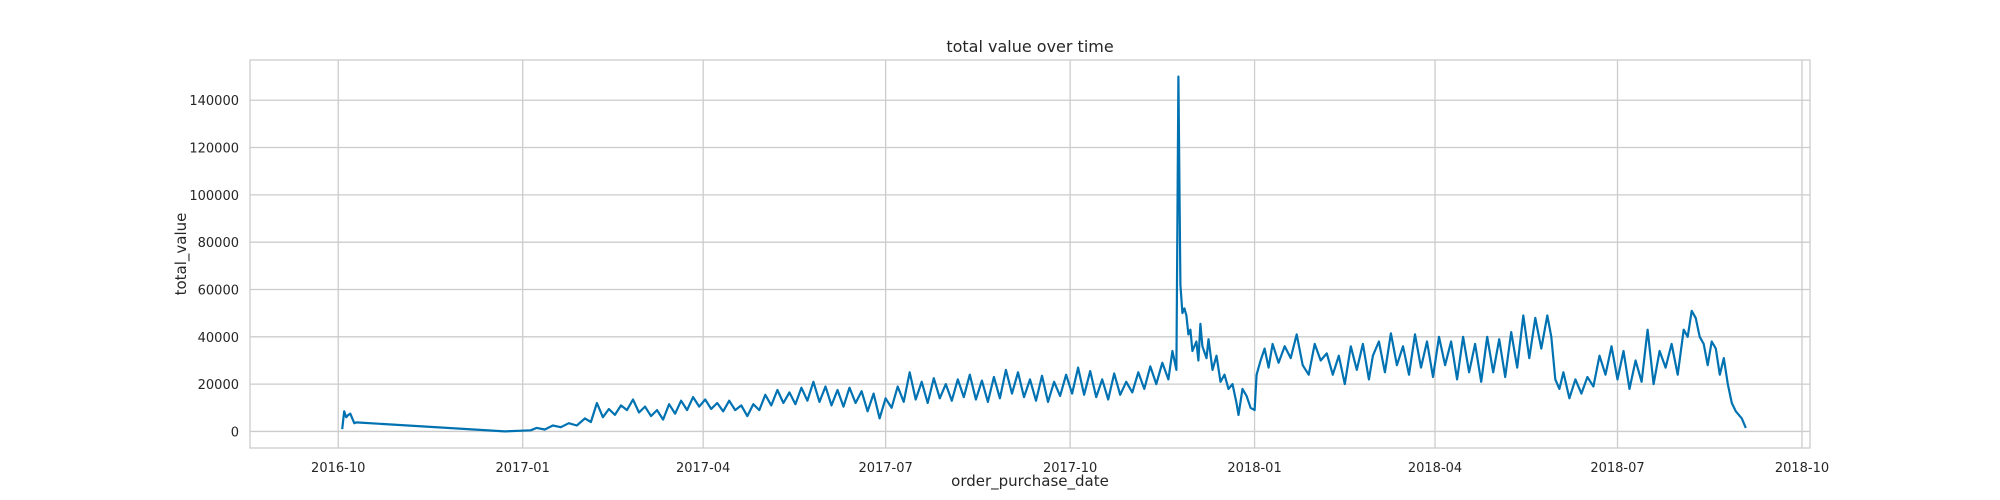 The width and height of the screenshot is (2000, 500). I want to click on x-tick-label: 2018-04, so click(1435, 468).